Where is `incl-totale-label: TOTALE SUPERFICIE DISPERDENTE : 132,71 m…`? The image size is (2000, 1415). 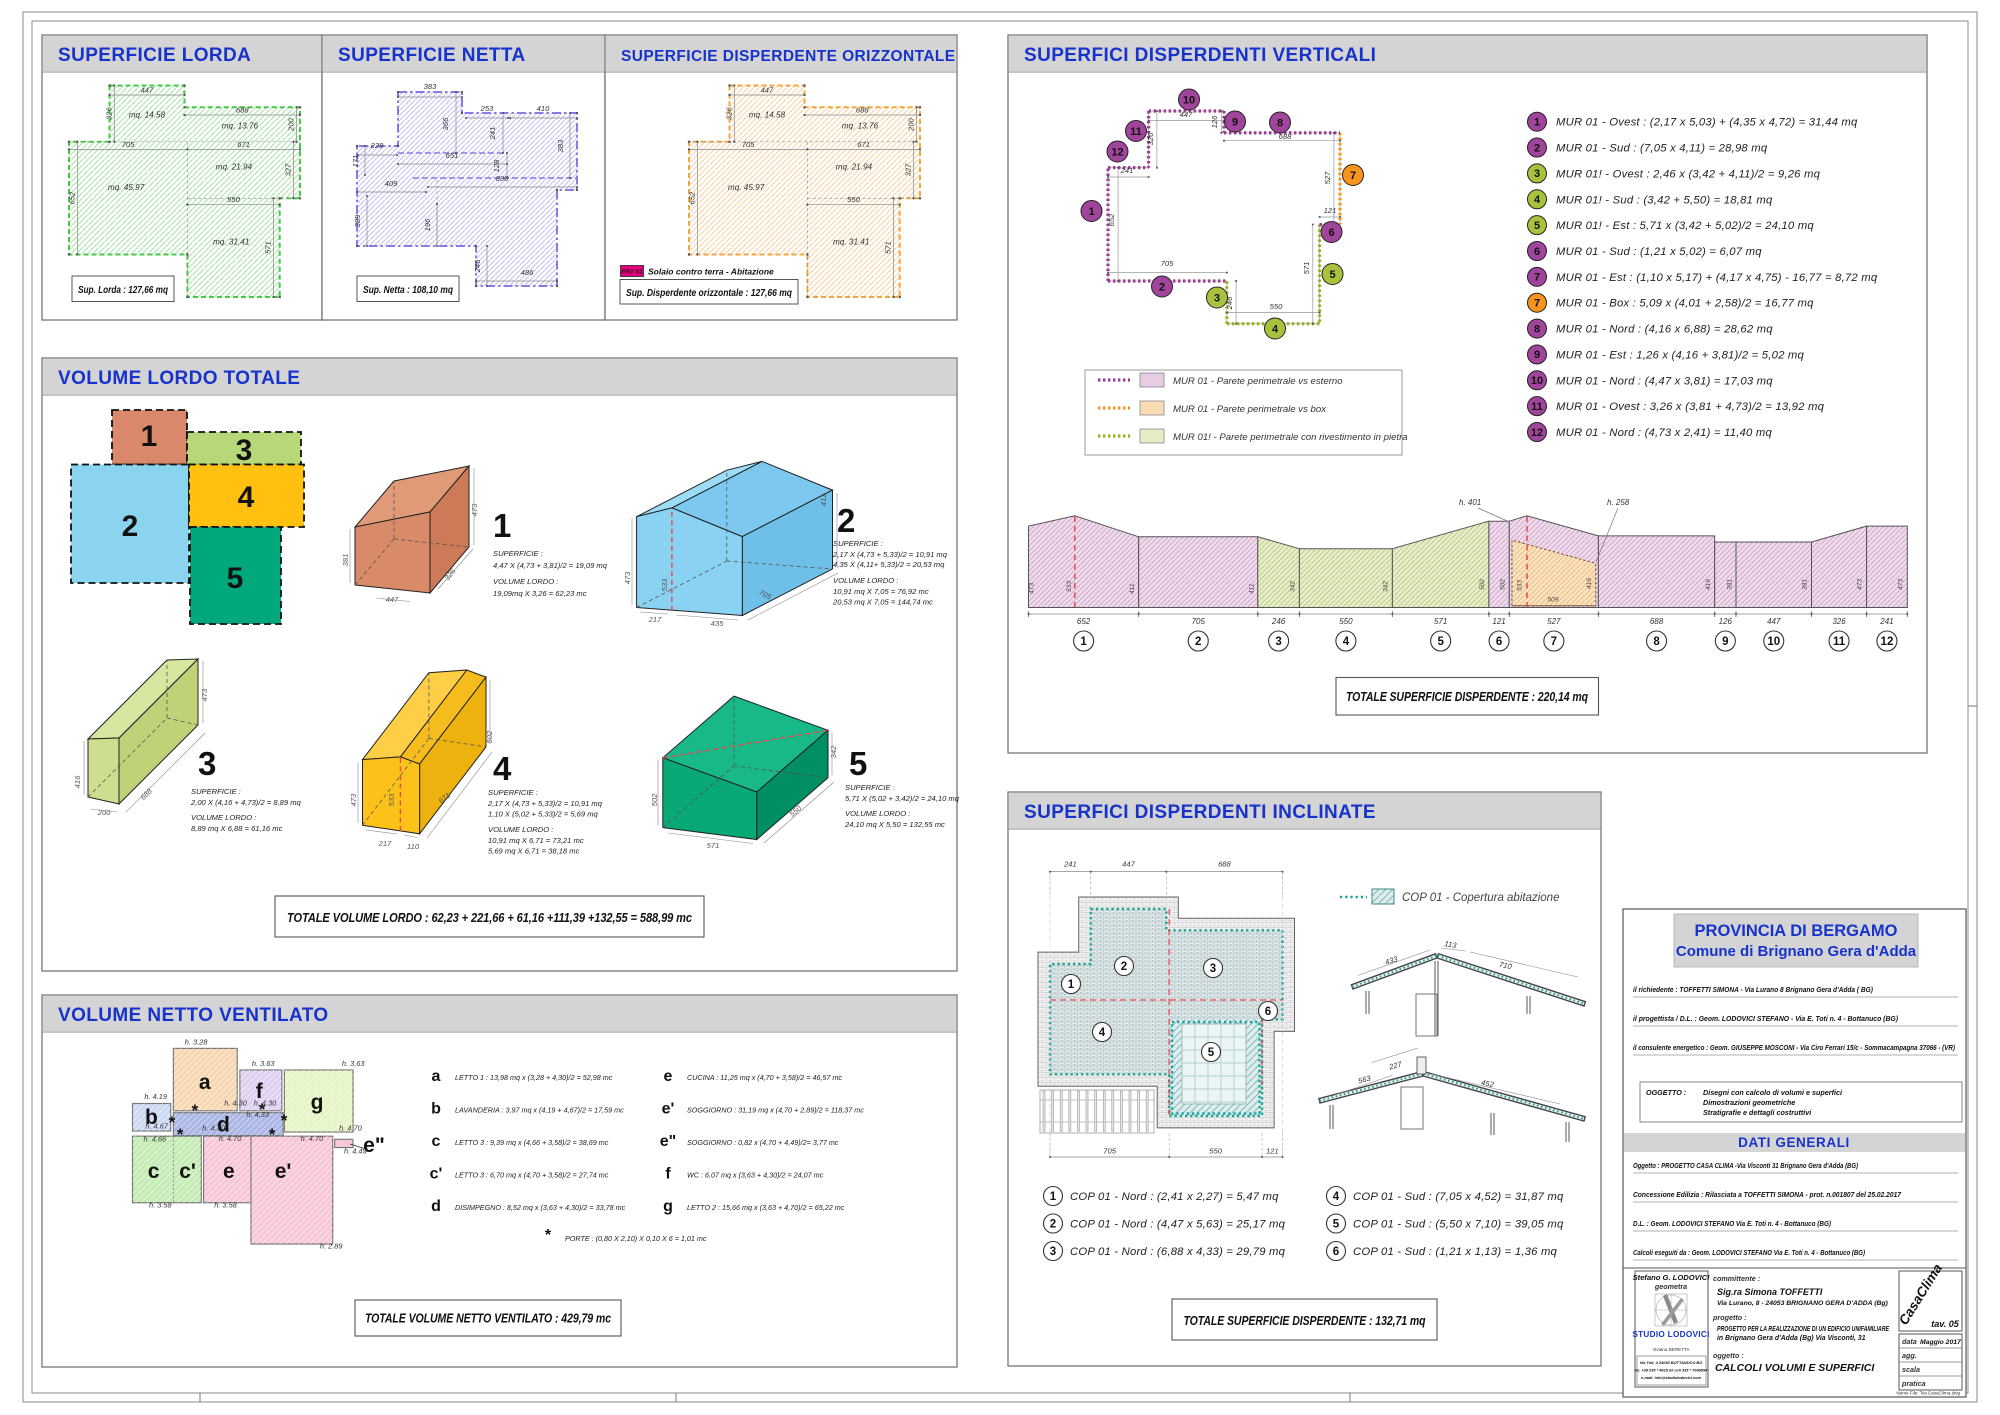 incl-totale-label: TOTALE SUPERFICIE DISPERDENTE : 132,71 m… is located at coordinates (1305, 1320).